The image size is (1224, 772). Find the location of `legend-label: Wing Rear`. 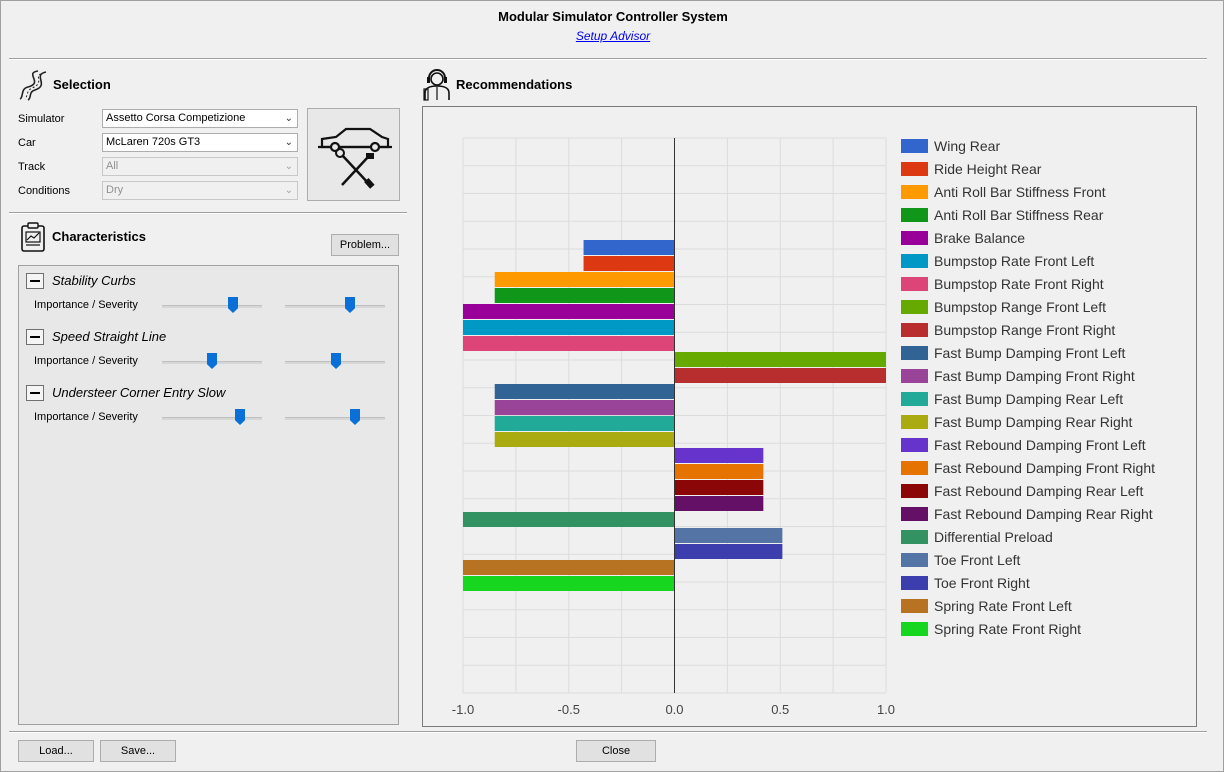

legend-label: Wing Rear is located at coordinates (967, 146).